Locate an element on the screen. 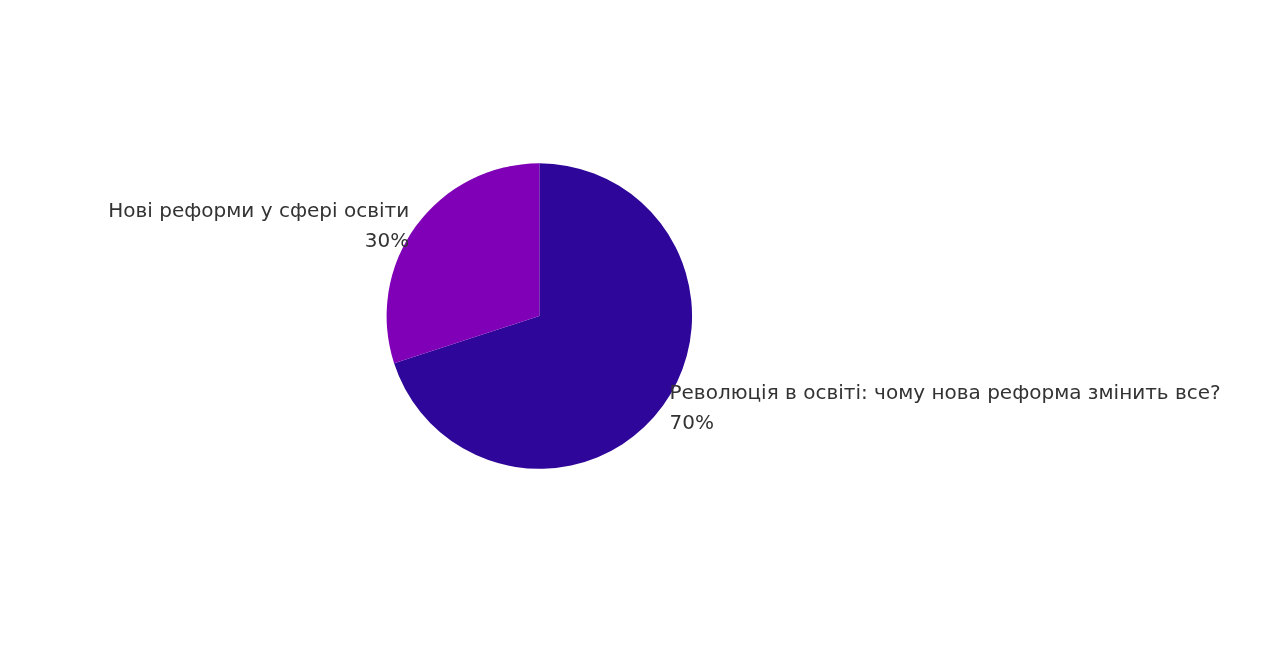 The image size is (1272, 664). slice-label: Нові реформи у сфері освіти is located at coordinates (259, 210).